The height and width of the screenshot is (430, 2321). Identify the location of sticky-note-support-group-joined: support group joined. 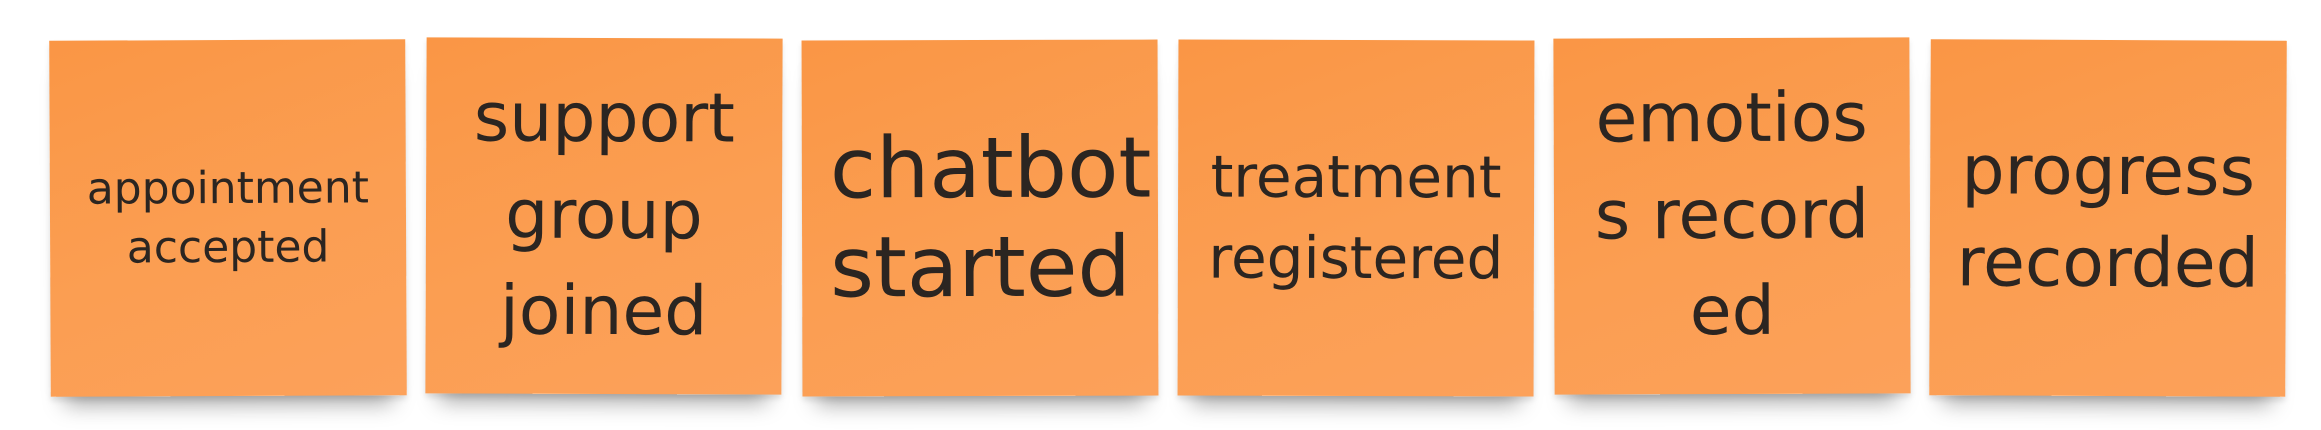
(604, 216).